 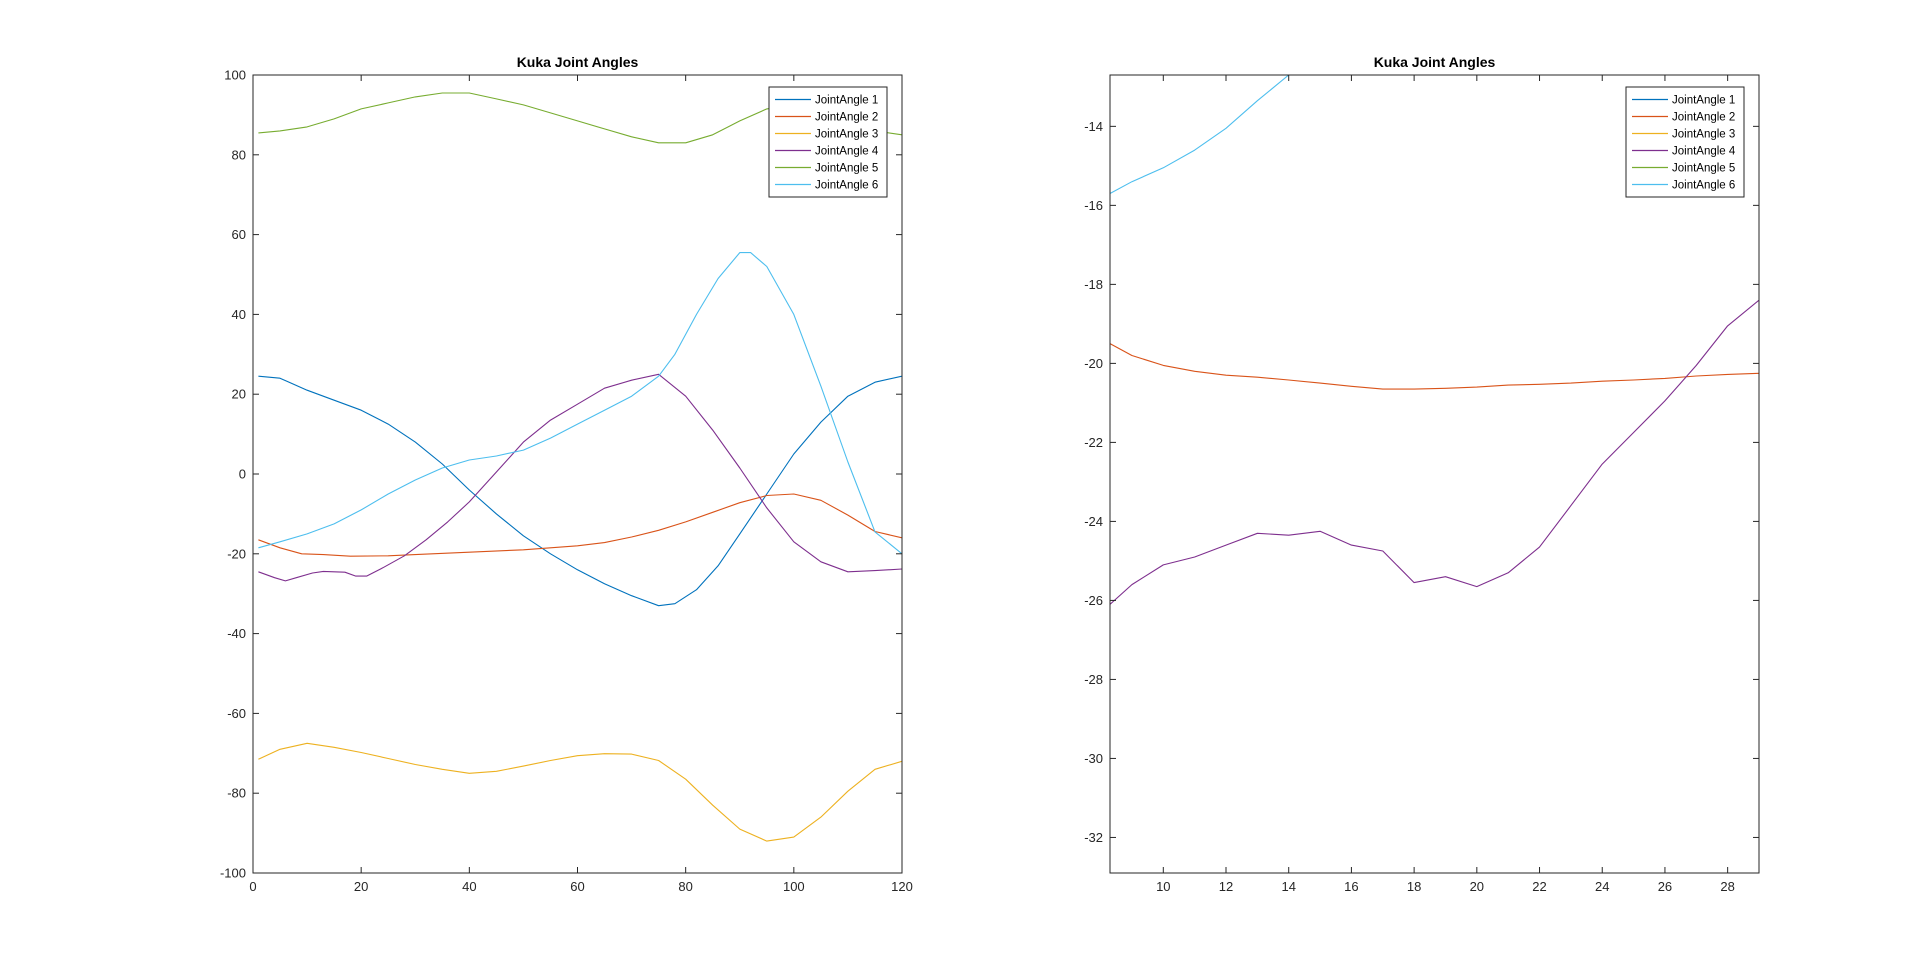 I want to click on x-tick-label: 100, so click(x=794, y=886).